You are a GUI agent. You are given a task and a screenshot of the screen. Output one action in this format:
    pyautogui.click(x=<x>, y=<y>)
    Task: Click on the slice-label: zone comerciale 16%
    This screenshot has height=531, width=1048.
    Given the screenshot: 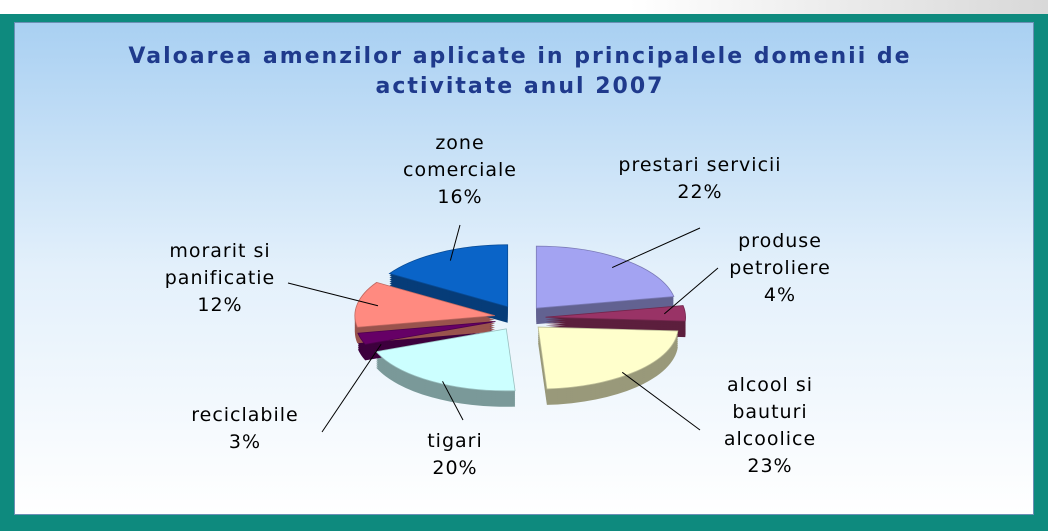 What is the action you would take?
    pyautogui.click(x=460, y=170)
    